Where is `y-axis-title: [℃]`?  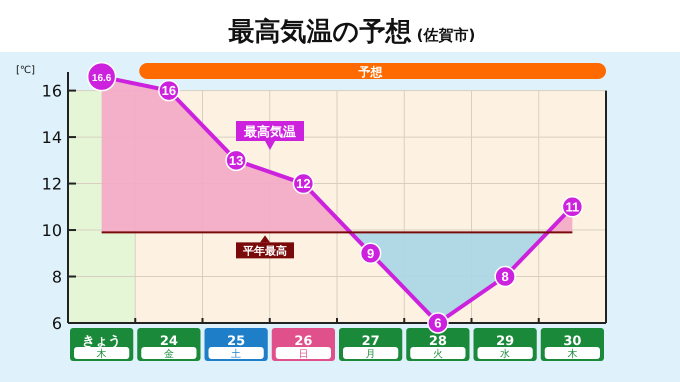
y-axis-title: [℃] is located at coordinates (26, 70).